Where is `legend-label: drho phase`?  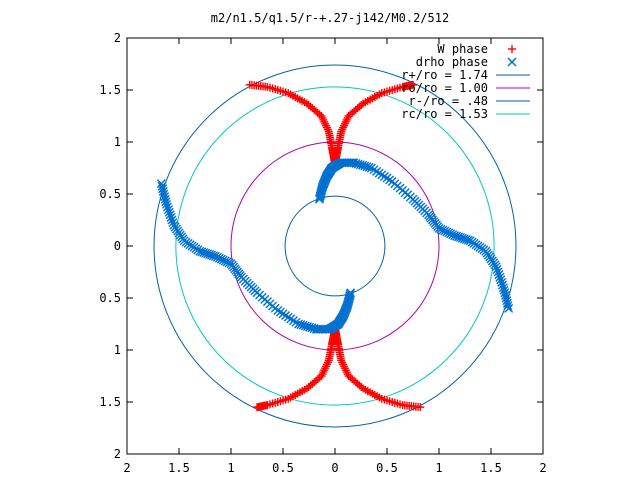
legend-label: drho phase is located at coordinates (452, 62).